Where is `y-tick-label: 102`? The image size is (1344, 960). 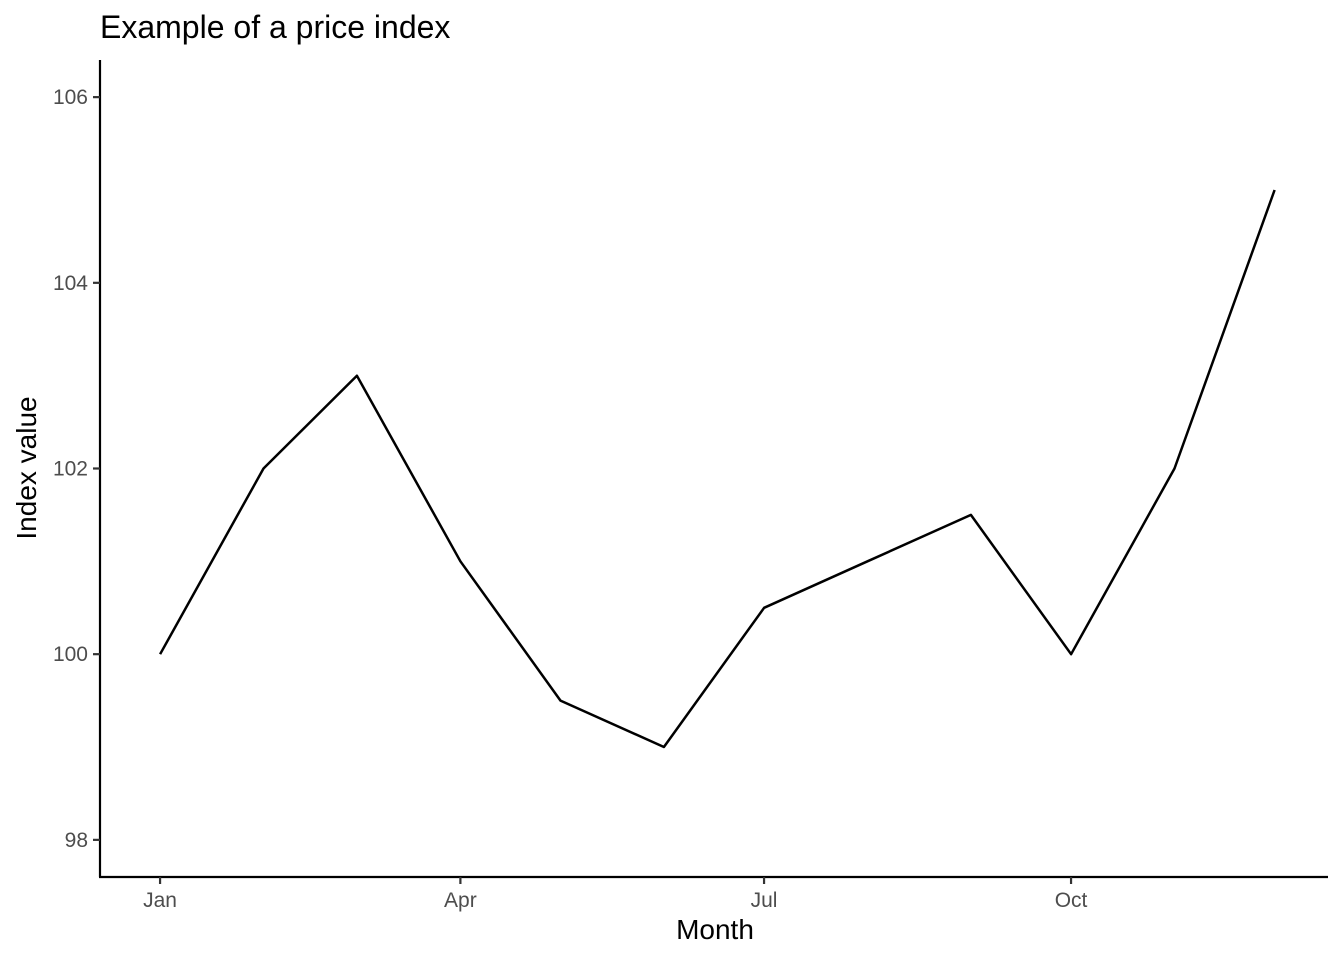 y-tick-label: 102 is located at coordinates (70, 469).